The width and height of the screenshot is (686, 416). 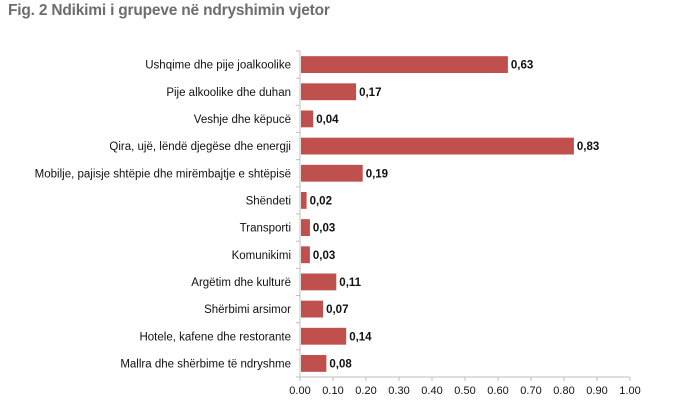 I want to click on category-label: Pije alkoolike dhe duhan, so click(x=228, y=93).